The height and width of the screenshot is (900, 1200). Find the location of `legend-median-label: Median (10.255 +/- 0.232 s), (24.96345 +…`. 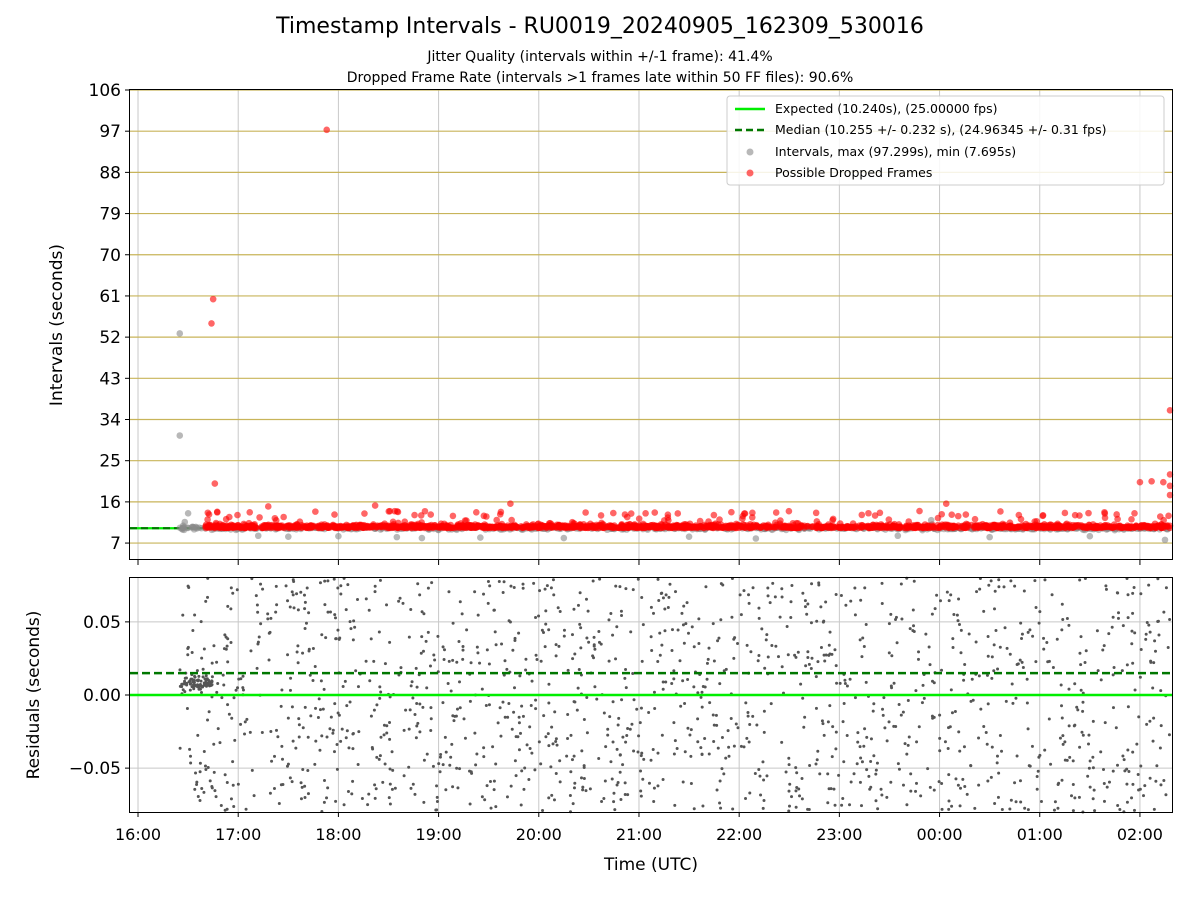

legend-median-label: Median (10.255 +/- 0.232 s), (24.96345 +… is located at coordinates (940, 129).